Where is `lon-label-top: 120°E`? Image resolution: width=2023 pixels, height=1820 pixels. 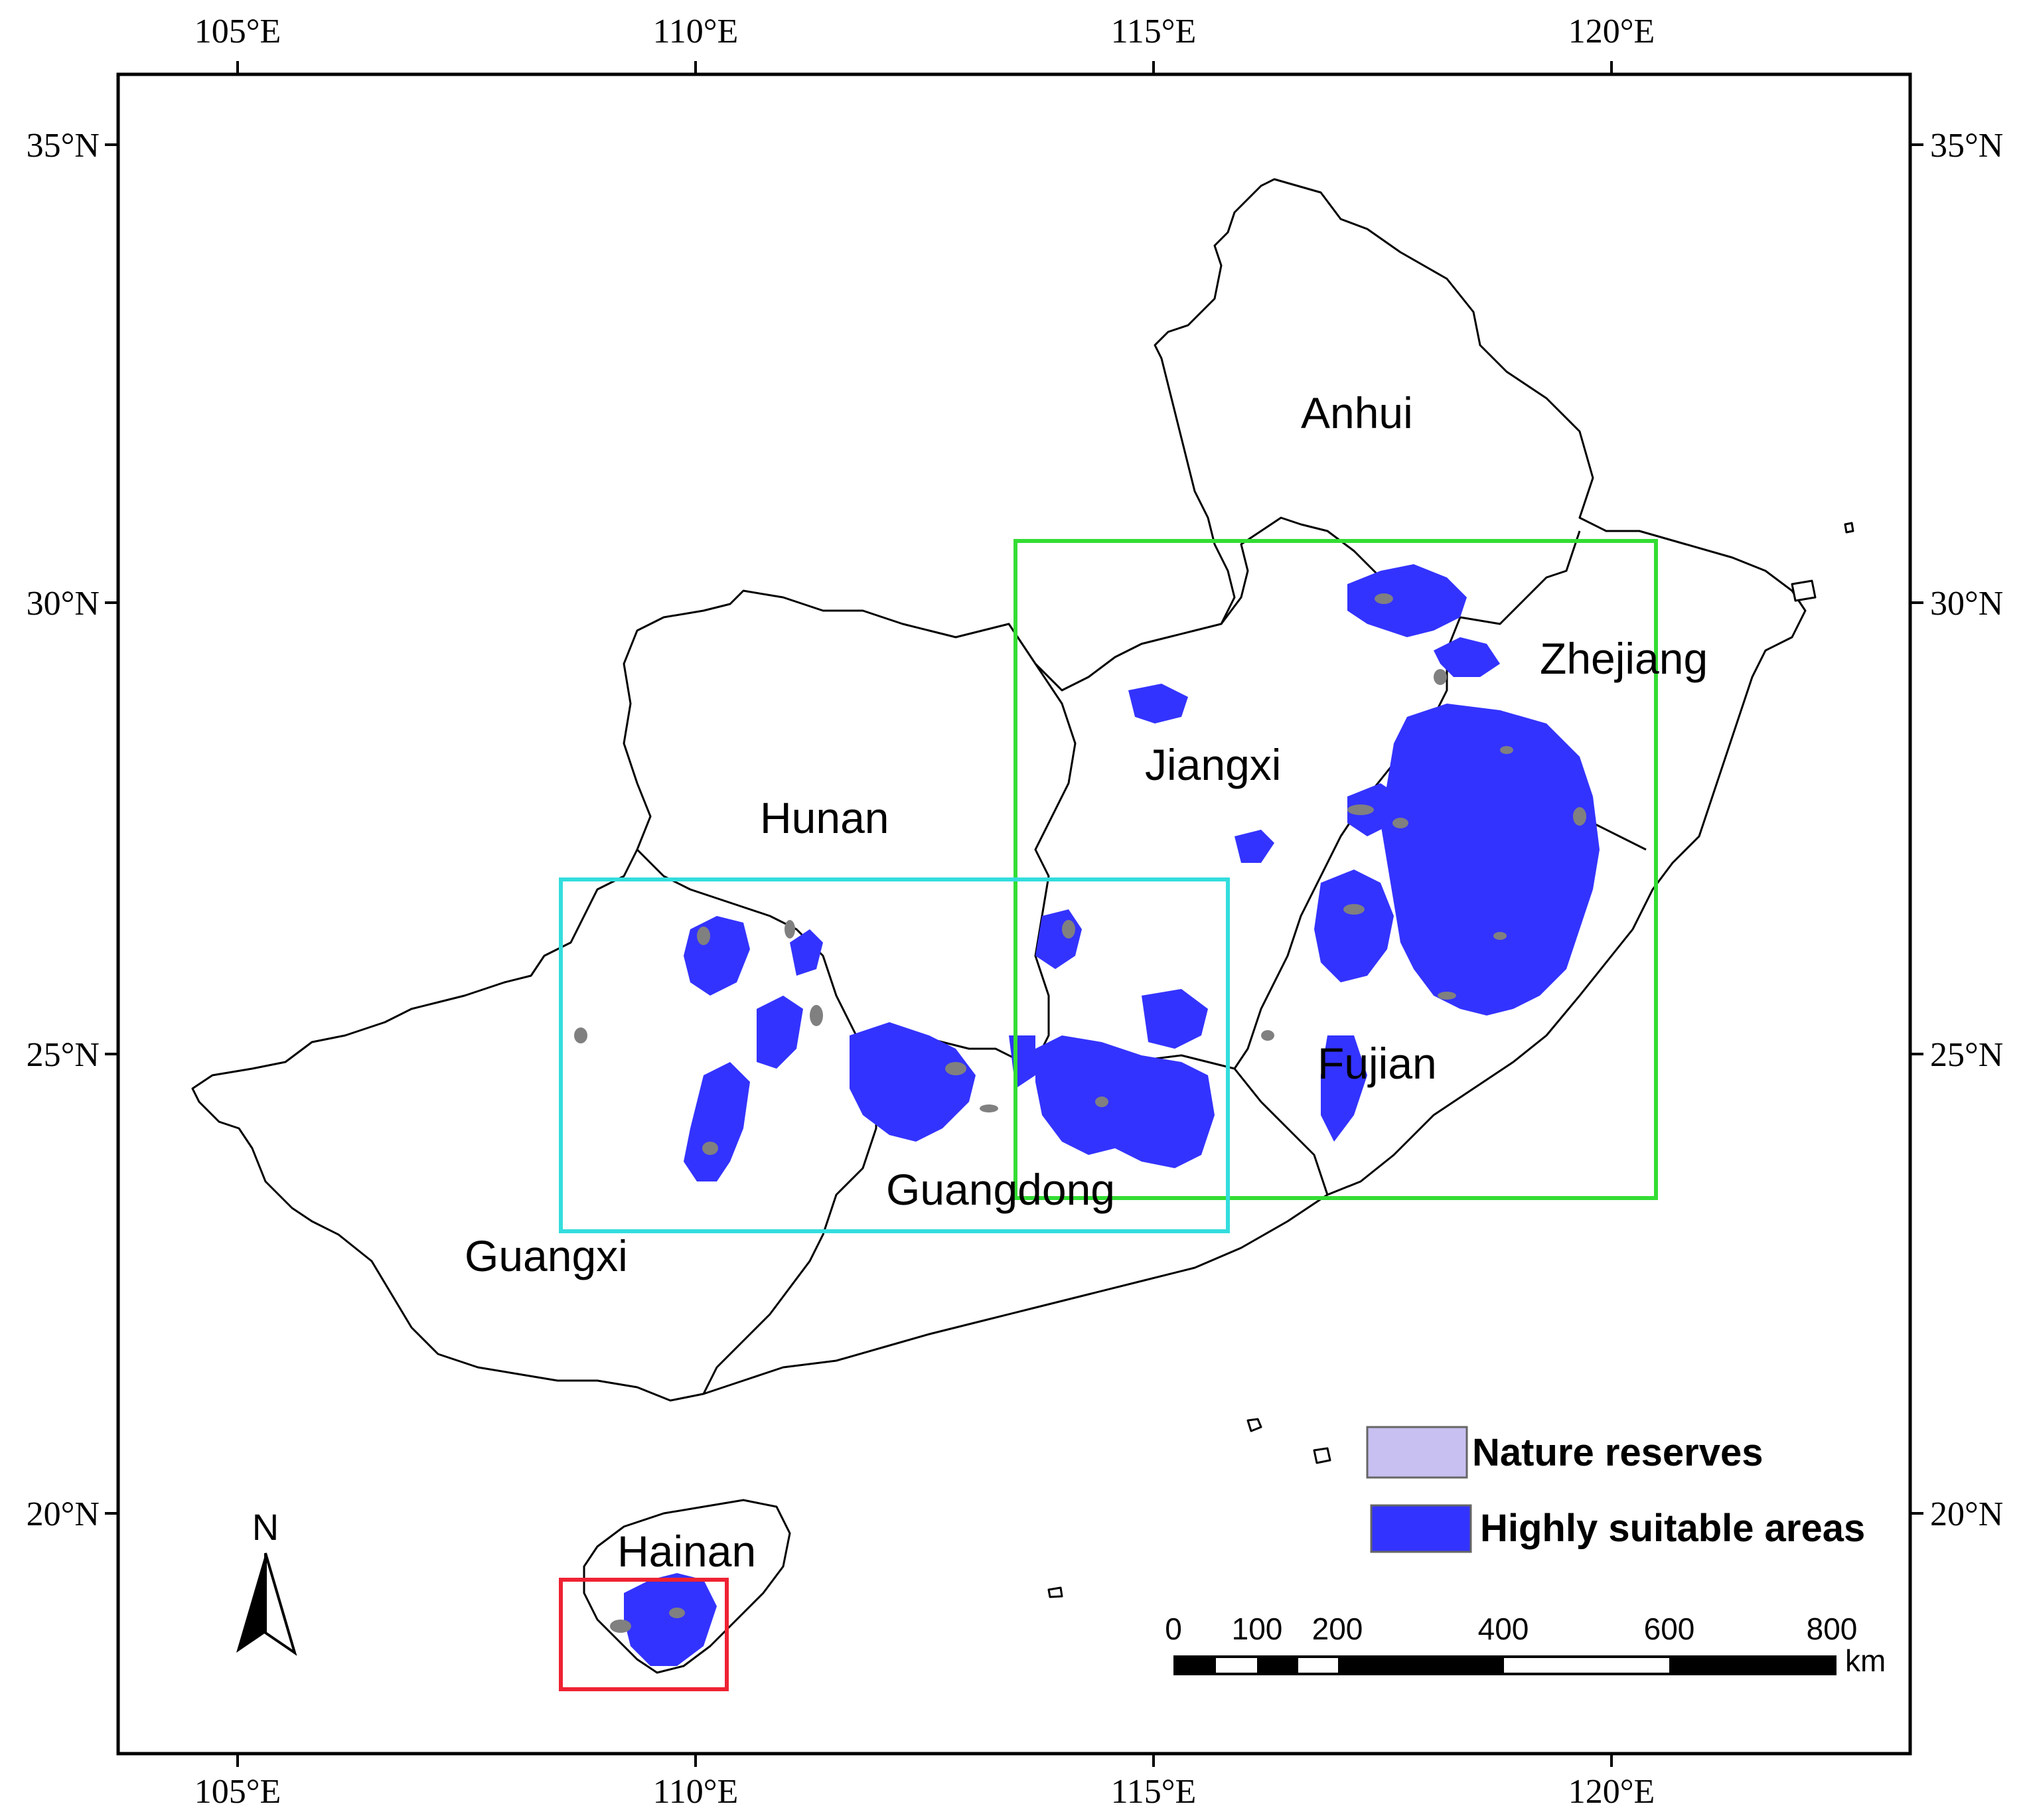 lon-label-top: 120°E is located at coordinates (1611, 31).